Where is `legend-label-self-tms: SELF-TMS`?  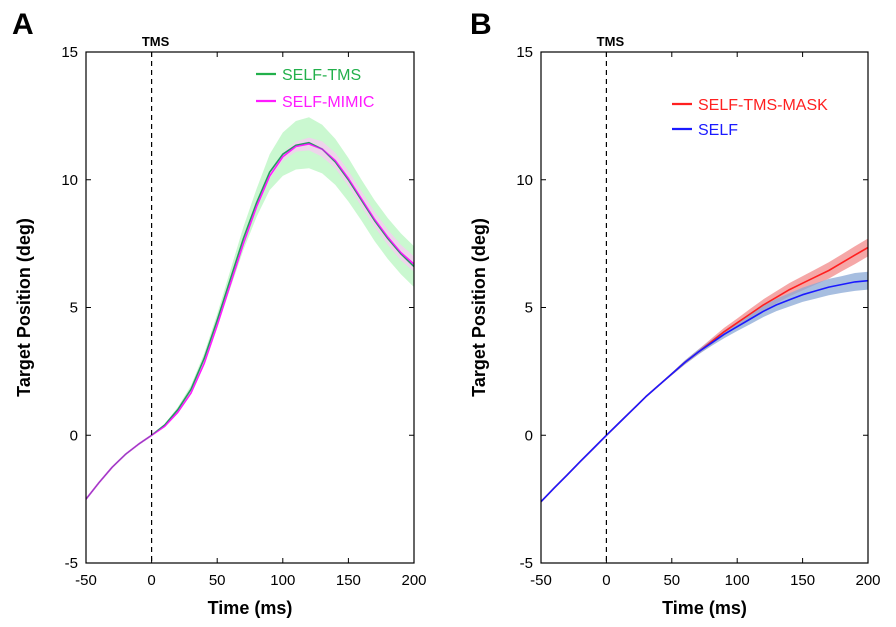
legend-label-self-tms: SELF-TMS is located at coordinates (321, 75).